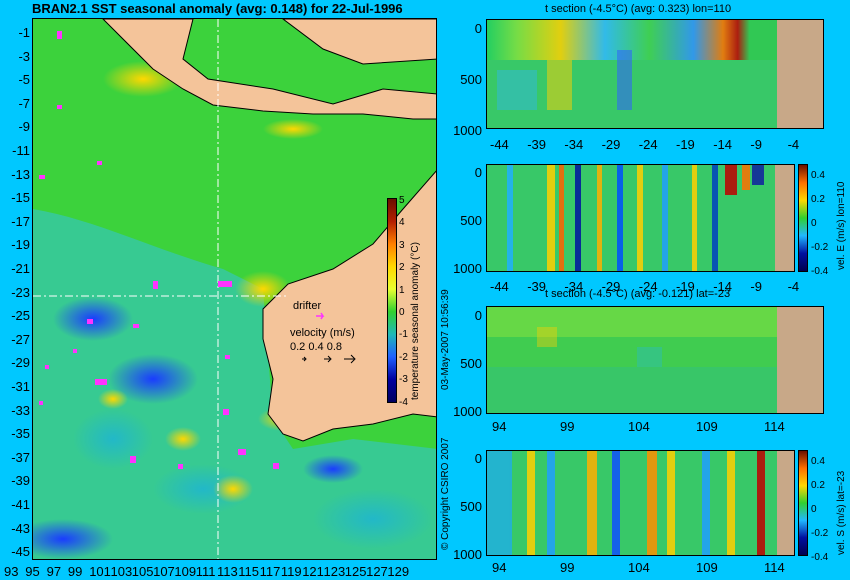 This screenshot has width=850, height=580. What do you see at coordinates (648, 286) in the screenshot?
I see `p2-xtick-4: -24` at bounding box center [648, 286].